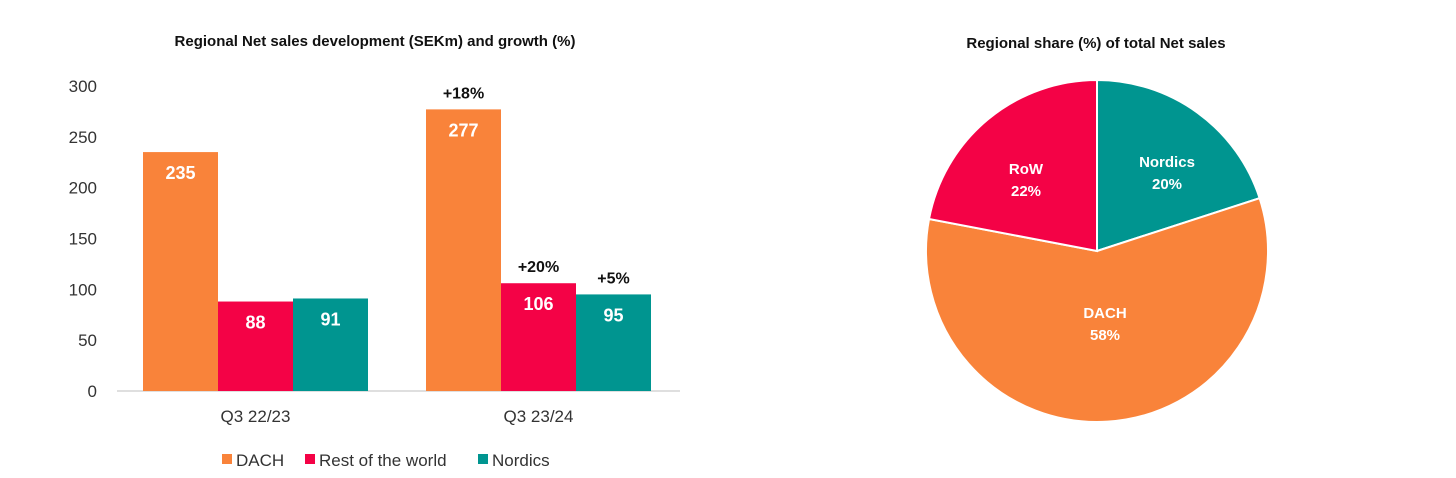  What do you see at coordinates (83, 188) in the screenshot?
I see `y-tick-label: 200` at bounding box center [83, 188].